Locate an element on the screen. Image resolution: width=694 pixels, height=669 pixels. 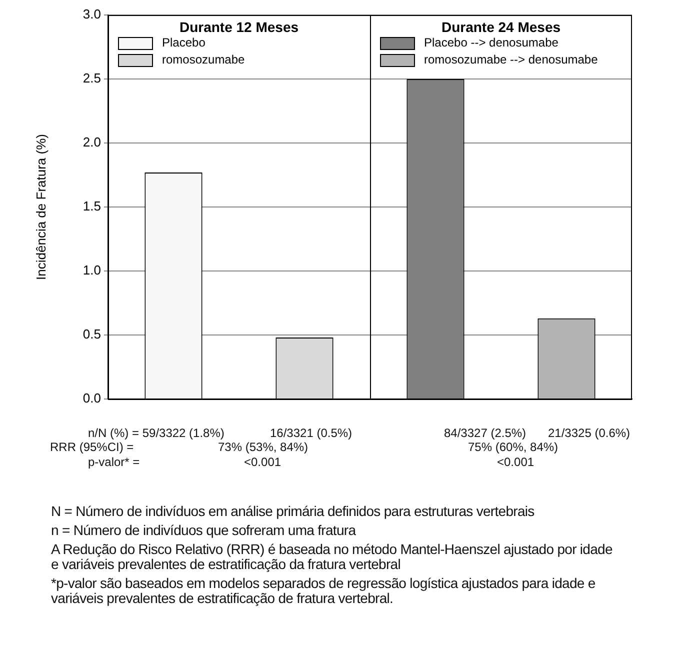
legend-label: Placebo --> denosumabe is located at coordinates (491, 42).